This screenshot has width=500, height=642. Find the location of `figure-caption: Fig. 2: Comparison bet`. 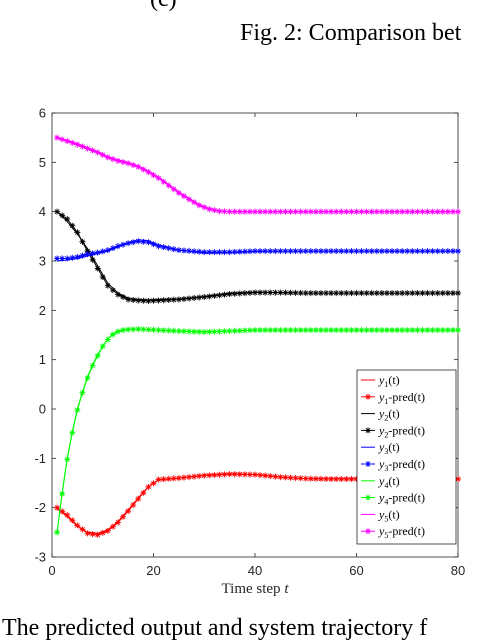

figure-caption: Fig. 2: Comparison bet is located at coordinates (351, 33).